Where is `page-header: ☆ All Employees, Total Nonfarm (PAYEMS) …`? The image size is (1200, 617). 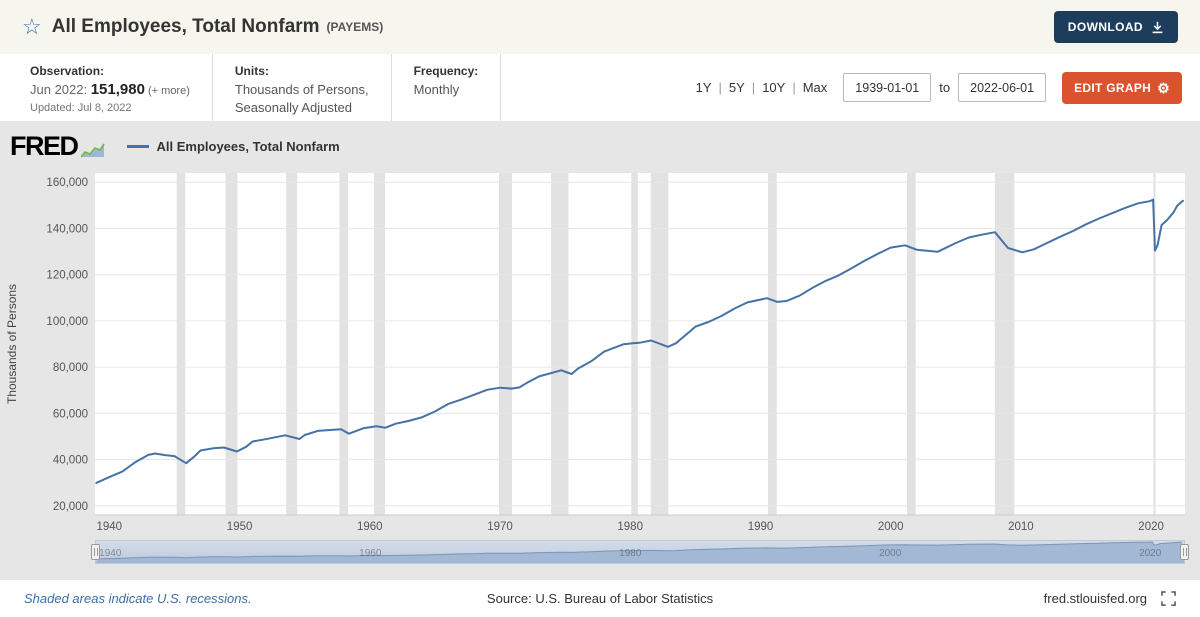
page-header: ☆ All Employees, Total Nonfarm (PAYEMS) … is located at coordinates (600, 27).